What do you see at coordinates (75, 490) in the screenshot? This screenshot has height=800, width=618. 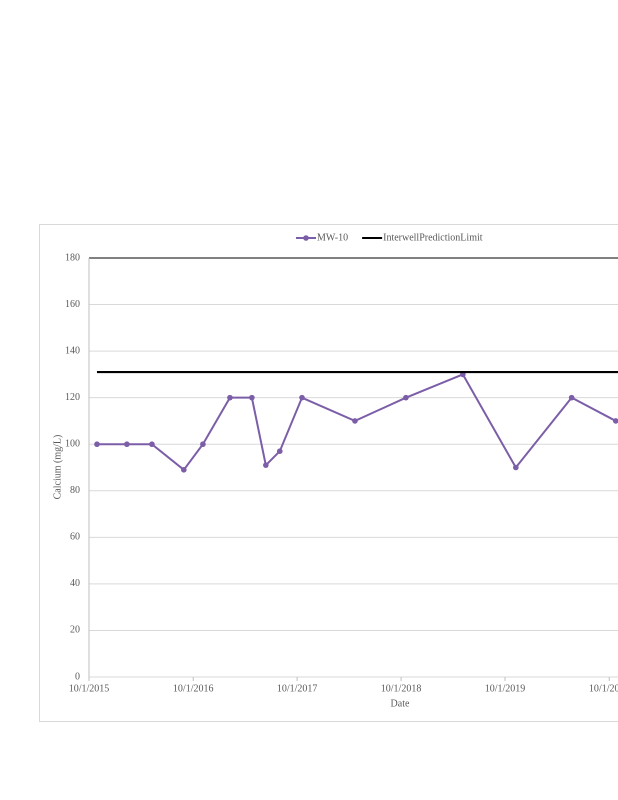 I see `y-tick-label: 80` at bounding box center [75, 490].